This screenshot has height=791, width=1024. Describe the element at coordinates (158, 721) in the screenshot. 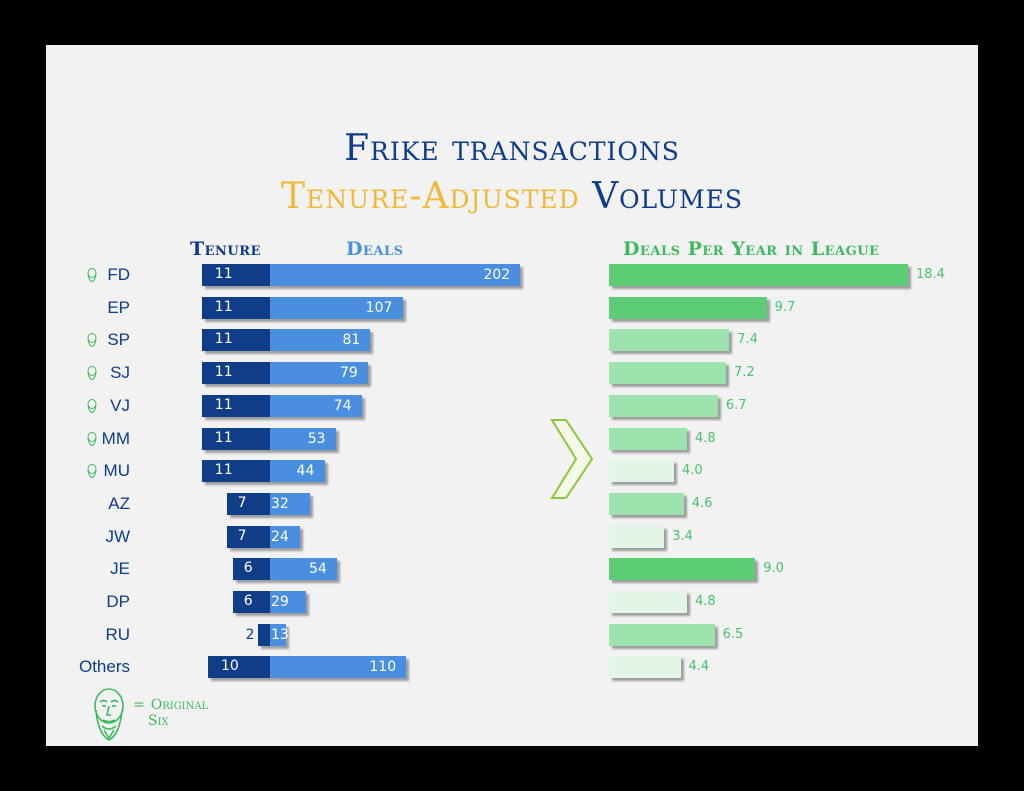

I see `legend-line2: Six` at that location.